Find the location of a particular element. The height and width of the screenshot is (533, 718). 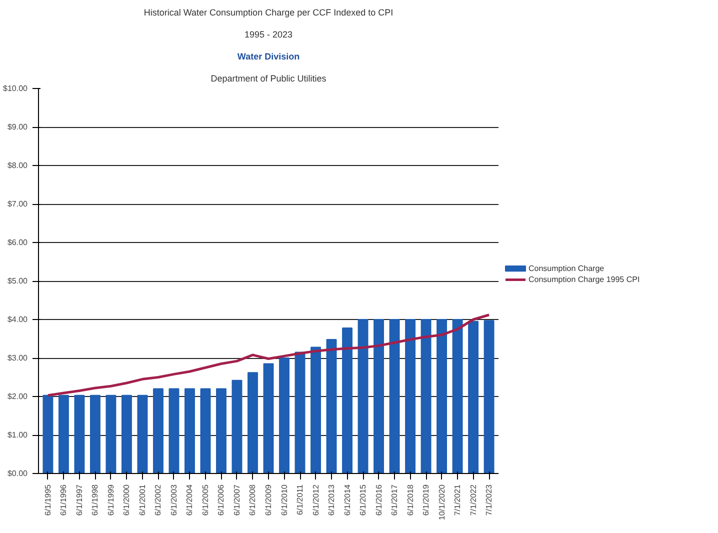

y-tick-label: $9.00 is located at coordinates (17, 127).